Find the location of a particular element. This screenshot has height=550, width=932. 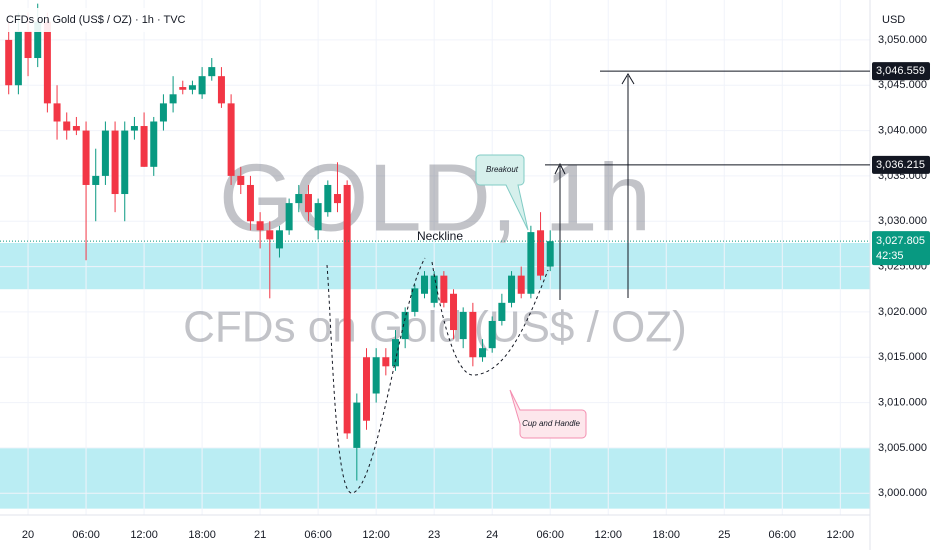

x-tick-label: 18:00 is located at coordinates (202, 535).